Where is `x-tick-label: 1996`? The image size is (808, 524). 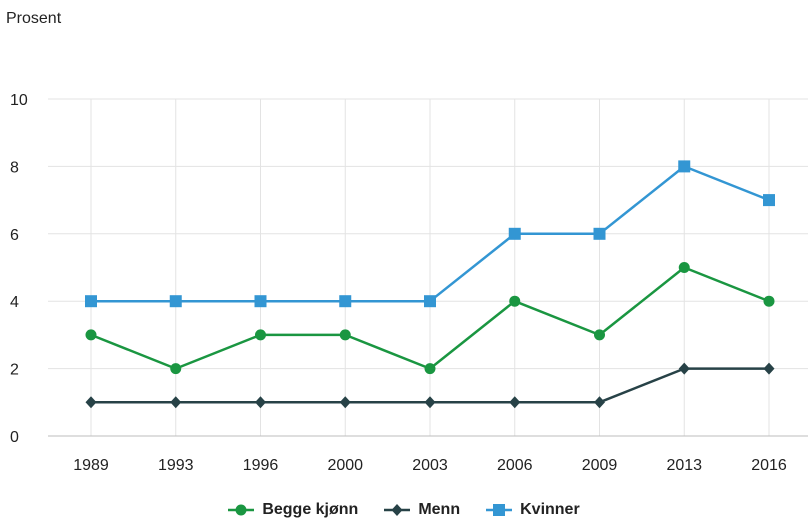
x-tick-label: 1996 is located at coordinates (261, 465).